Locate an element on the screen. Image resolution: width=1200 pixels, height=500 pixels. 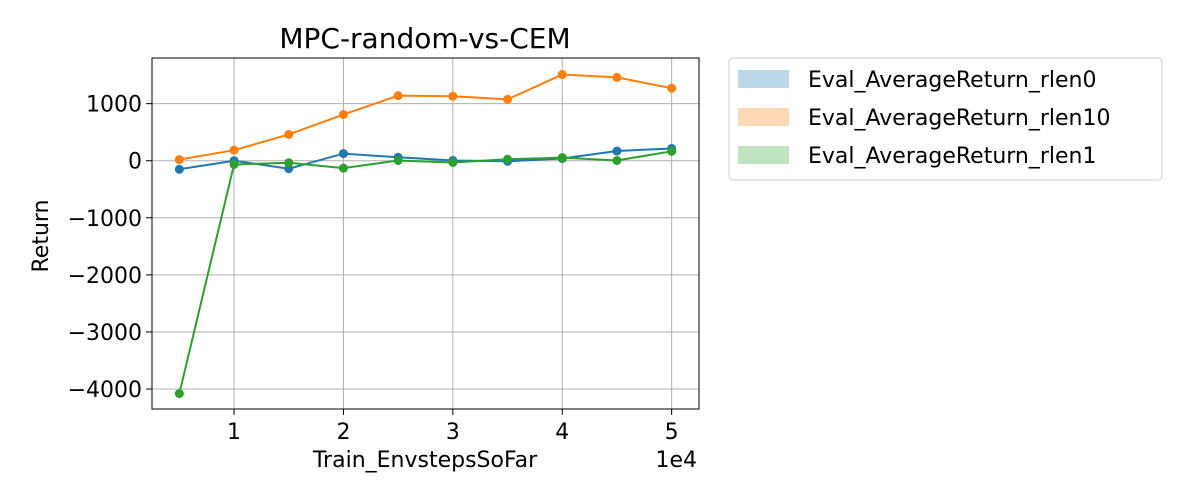
x-tick-label: 4 is located at coordinates (562, 432).